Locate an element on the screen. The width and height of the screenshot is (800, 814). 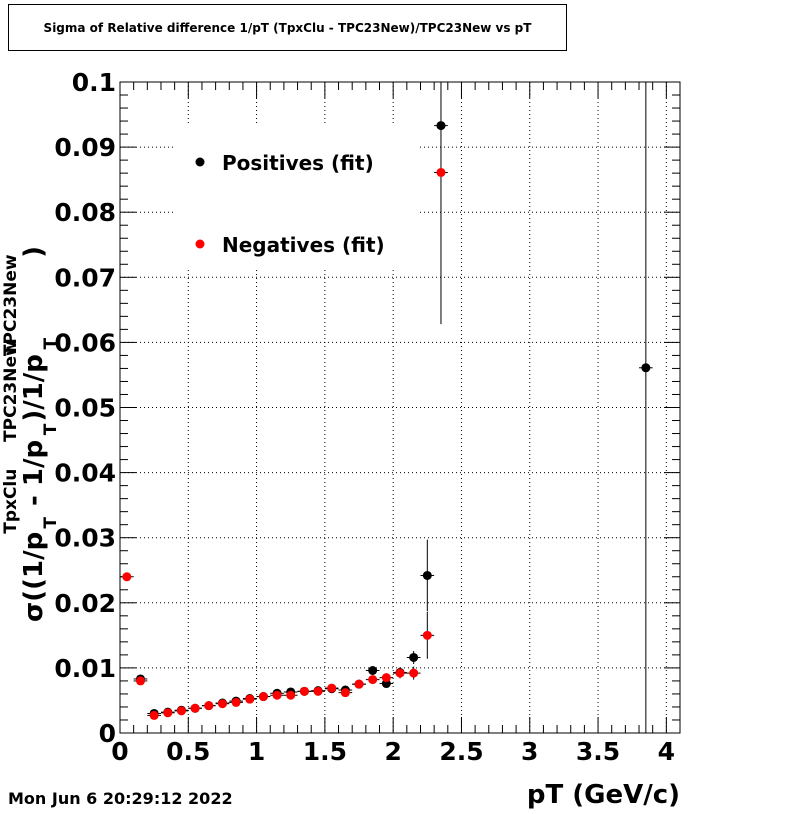
y-label-sub3: T is located at coordinates (51, 343).